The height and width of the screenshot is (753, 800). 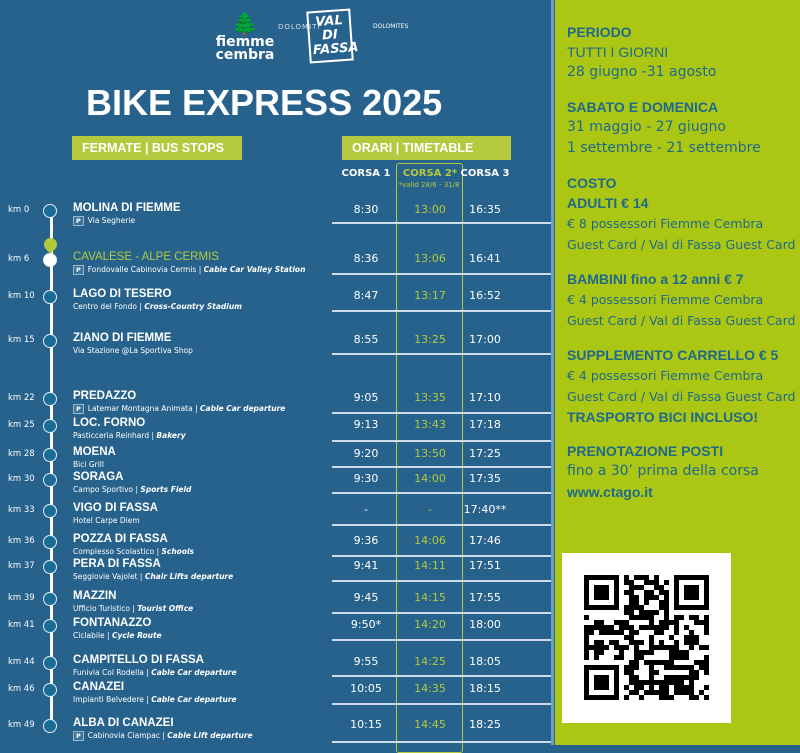 I want to click on time-corsa-3: 17:51, so click(x=485, y=565).